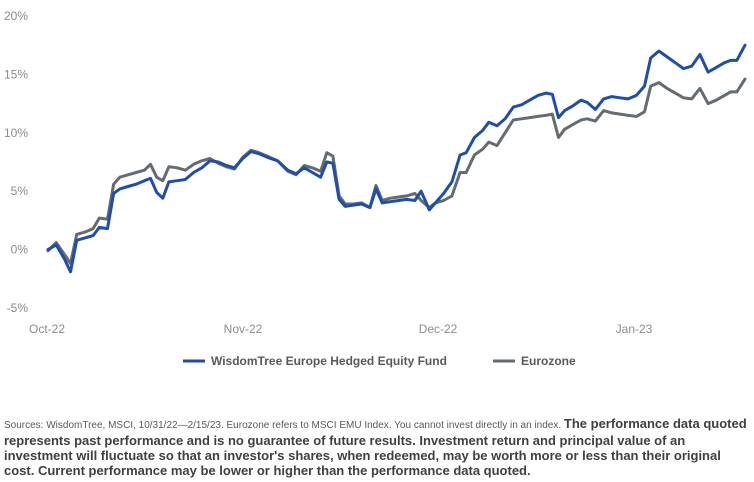 Image resolution: width=754 pixels, height=482 pixels. Describe the element at coordinates (20, 191) in the screenshot. I see `y-tick-label: 5%` at that location.